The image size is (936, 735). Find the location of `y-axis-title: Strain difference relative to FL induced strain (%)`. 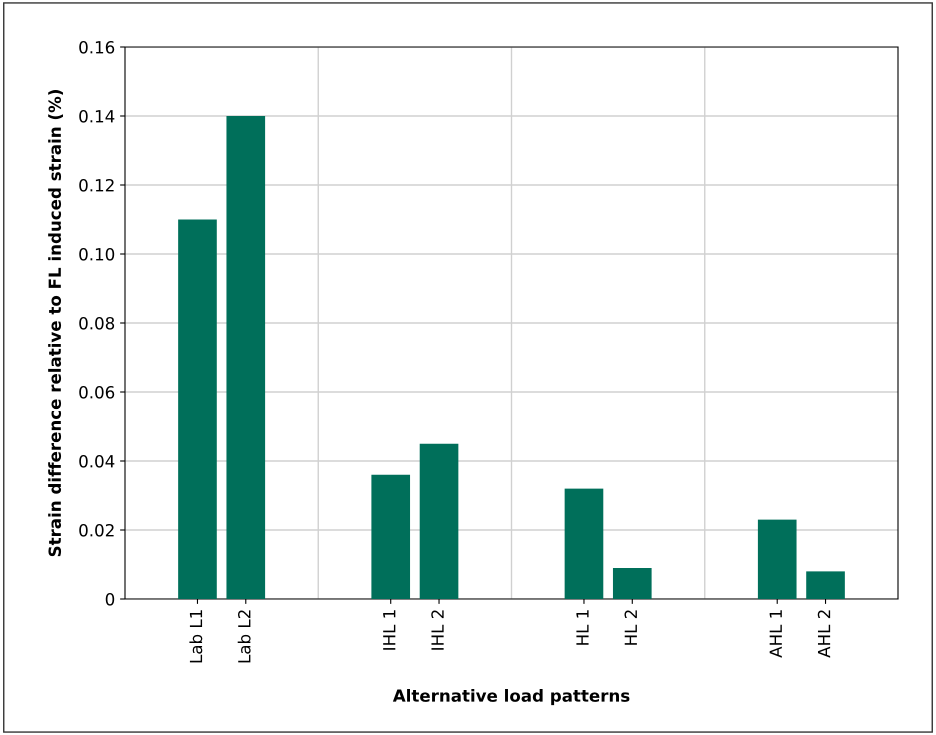

y-axis-title: Strain difference relative to FL induced strain (%) is located at coordinates (56, 323).